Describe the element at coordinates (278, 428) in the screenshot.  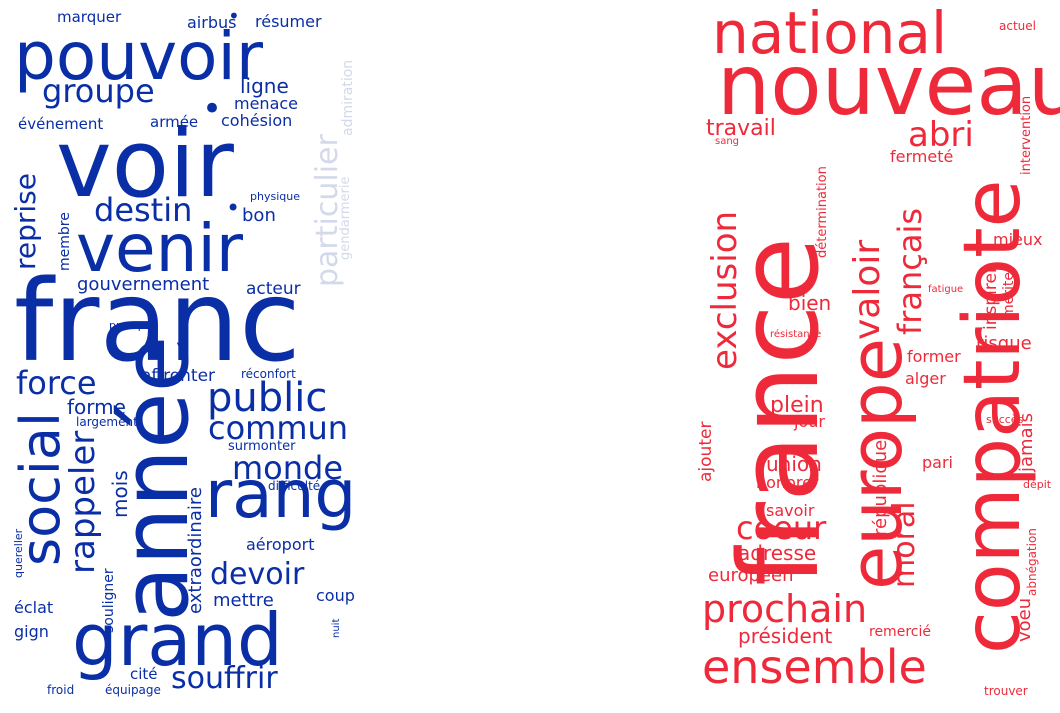
I see `word-commun: commun` at that location.